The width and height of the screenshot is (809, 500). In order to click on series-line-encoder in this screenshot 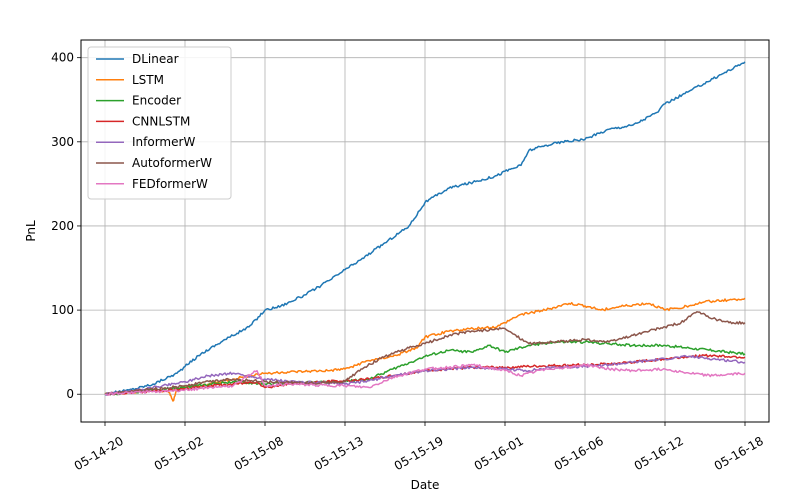, I will do `click(425, 368)`.